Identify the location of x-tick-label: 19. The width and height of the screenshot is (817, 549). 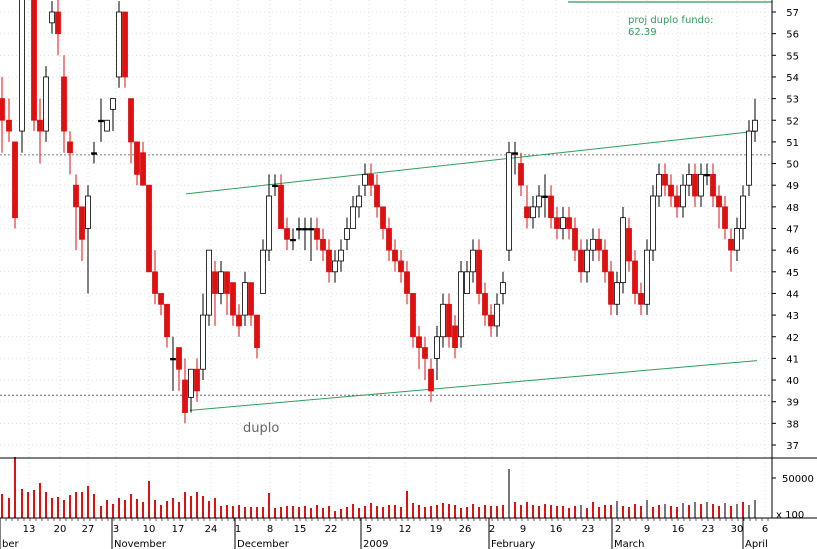
(436, 529).